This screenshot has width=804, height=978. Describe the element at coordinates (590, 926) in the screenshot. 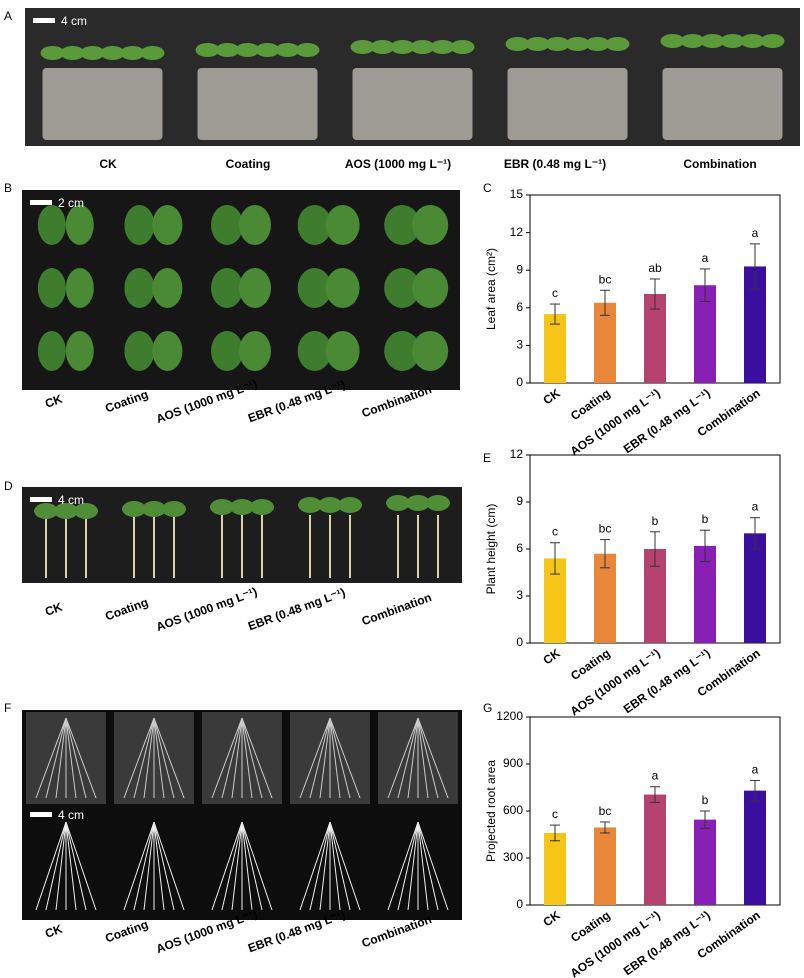

I see `x-tick-label: Coating` at that location.